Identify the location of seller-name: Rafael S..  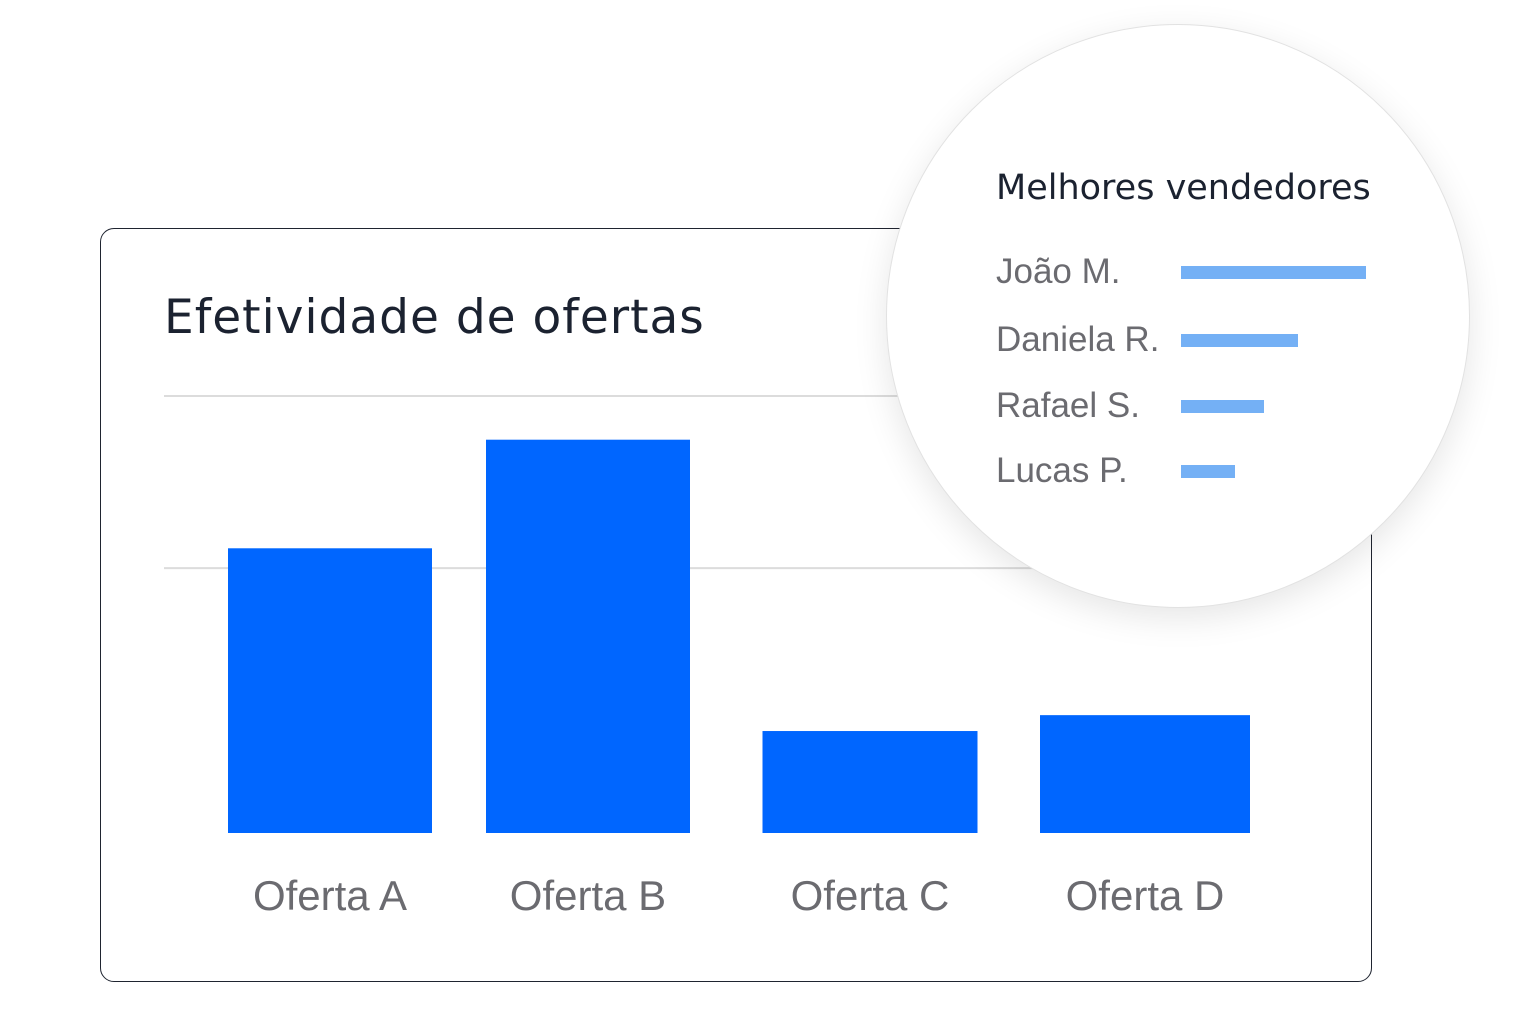
(1068, 405).